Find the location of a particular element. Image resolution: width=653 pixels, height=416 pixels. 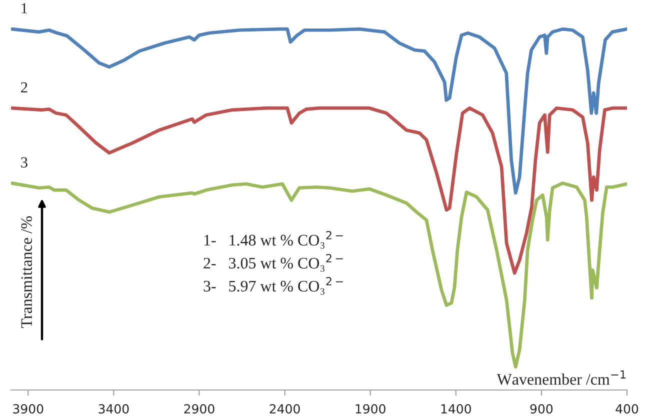

x-axis-title: Wavenember /cm$^{−1}$ is located at coordinates (561, 377).